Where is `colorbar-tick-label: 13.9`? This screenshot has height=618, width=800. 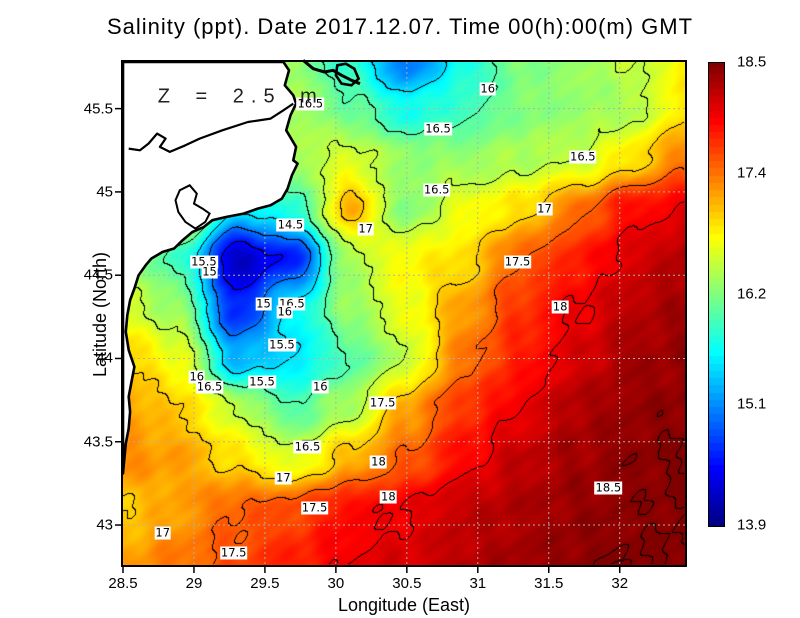
colorbar-tick-label: 13.9 is located at coordinates (752, 525).